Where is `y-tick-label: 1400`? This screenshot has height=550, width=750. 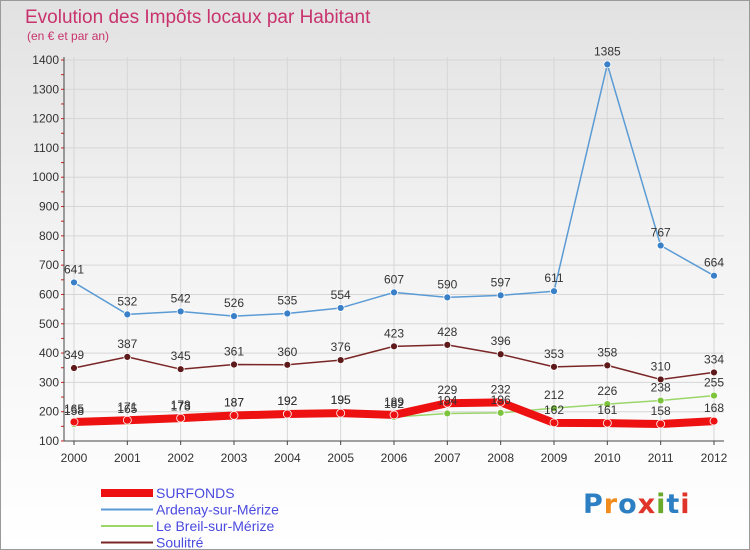 y-tick-label: 1400 is located at coordinates (45, 60).